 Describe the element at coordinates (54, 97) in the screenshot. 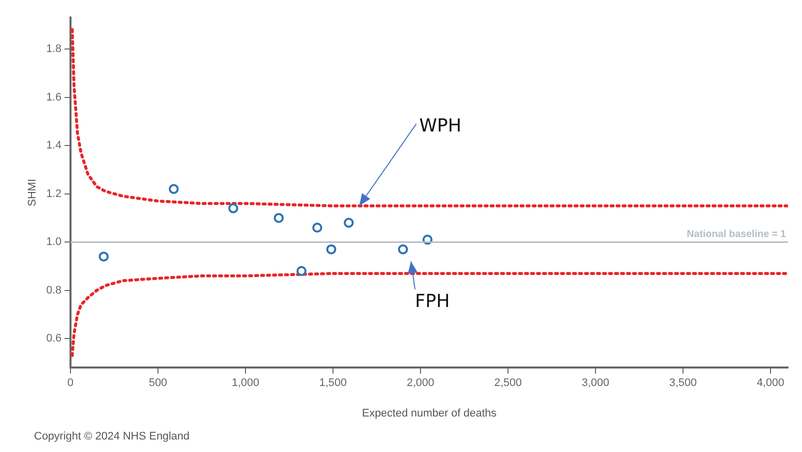

I see `y-tick-label: 1.6` at that location.